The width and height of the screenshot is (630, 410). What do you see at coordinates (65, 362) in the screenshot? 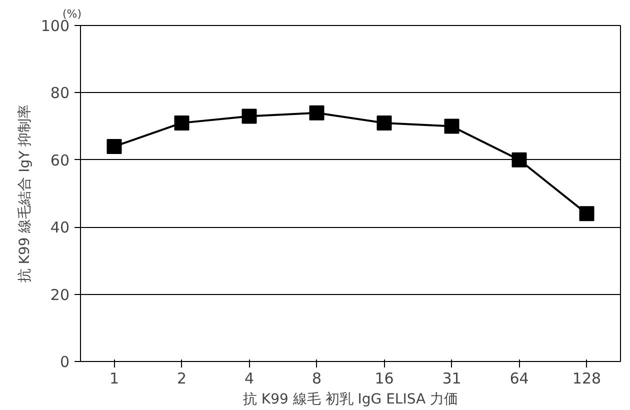
I see `y-tick-label: 0` at bounding box center [65, 362].